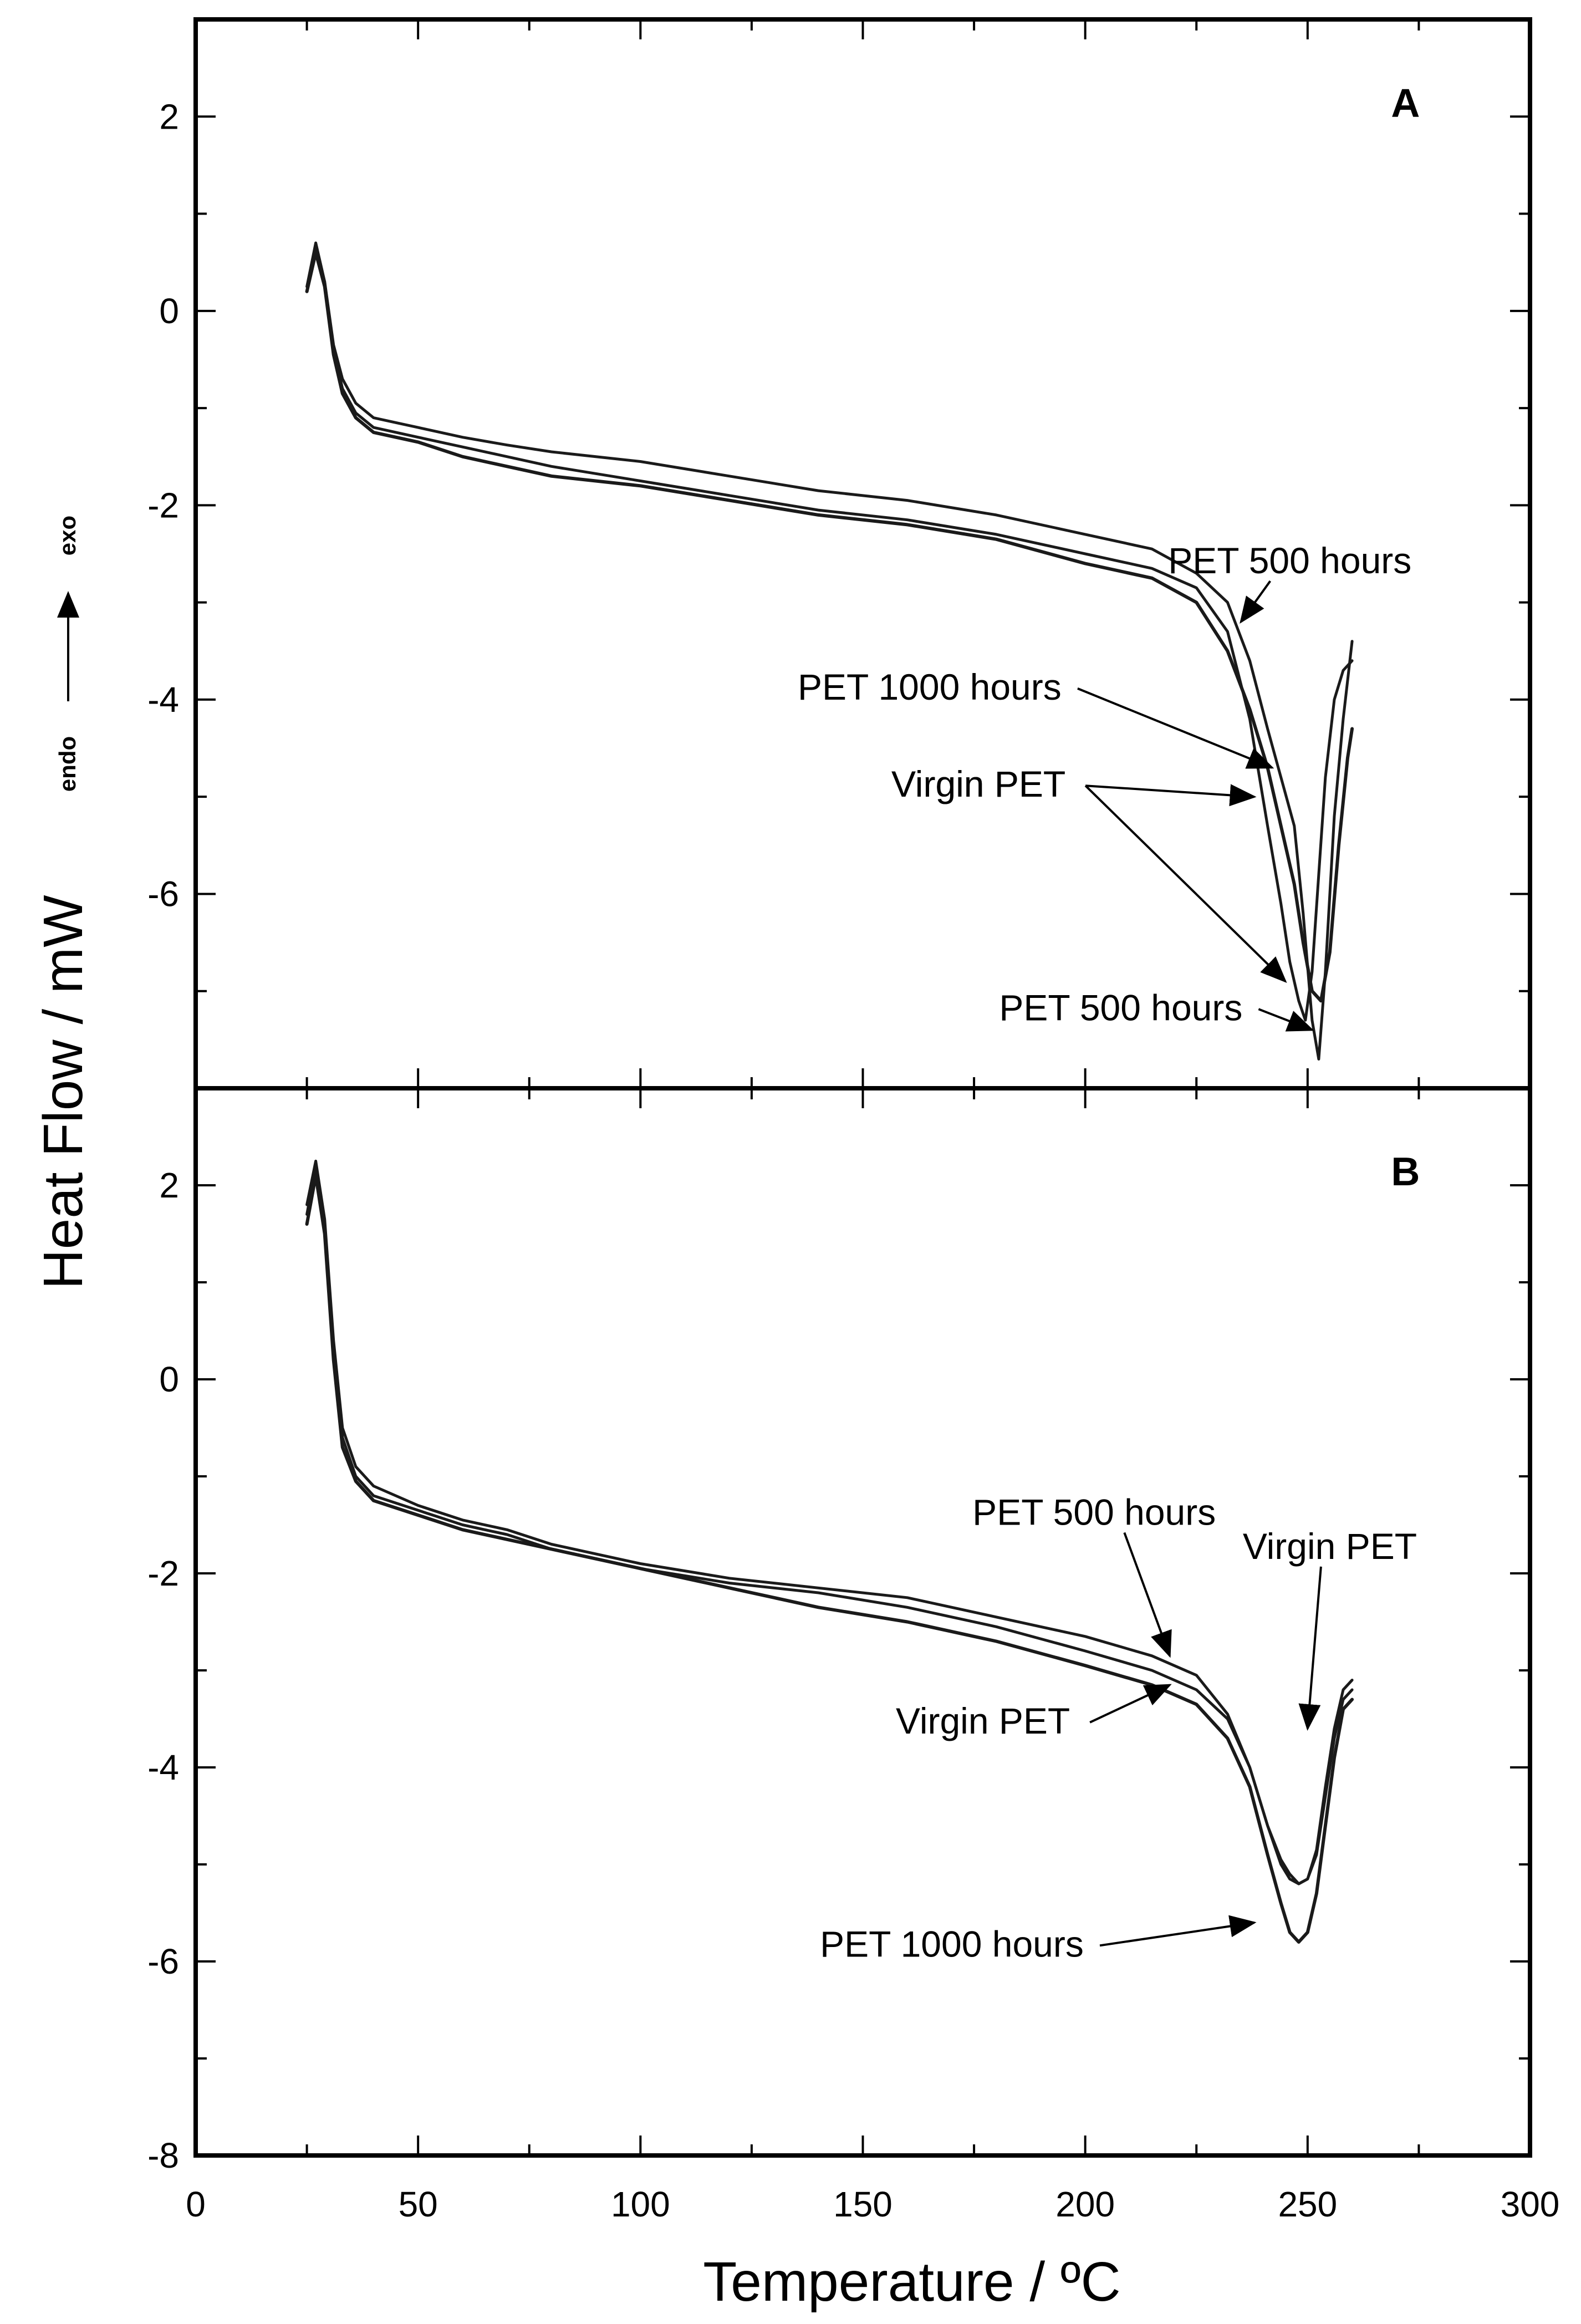 Image resolution: width=1581 pixels, height=2324 pixels. What do you see at coordinates (1405, 103) in the screenshot?
I see `panel-A-letter: A` at bounding box center [1405, 103].